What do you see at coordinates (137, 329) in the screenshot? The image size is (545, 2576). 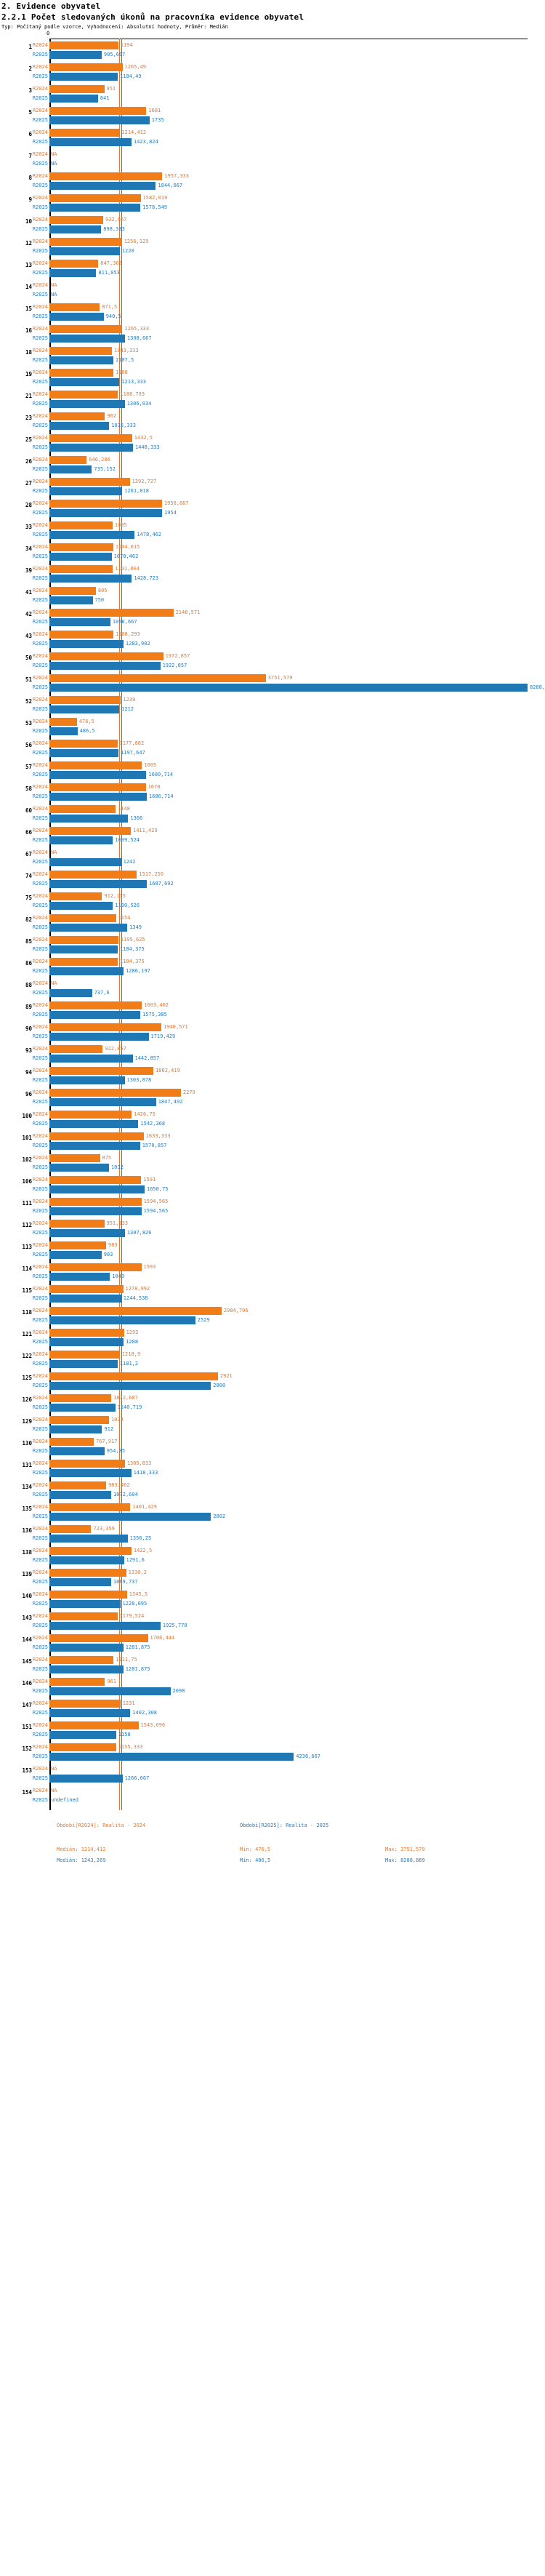 I see `bar-value-label: 1265,333` at bounding box center [137, 329].